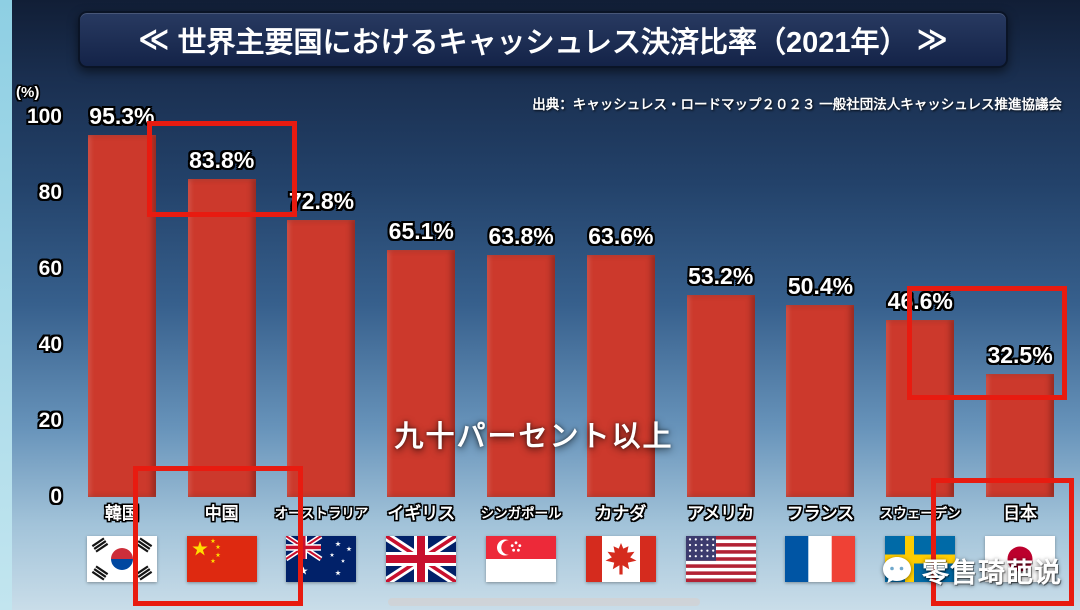  I want to click on flag-jp-icon, so click(1020, 559).